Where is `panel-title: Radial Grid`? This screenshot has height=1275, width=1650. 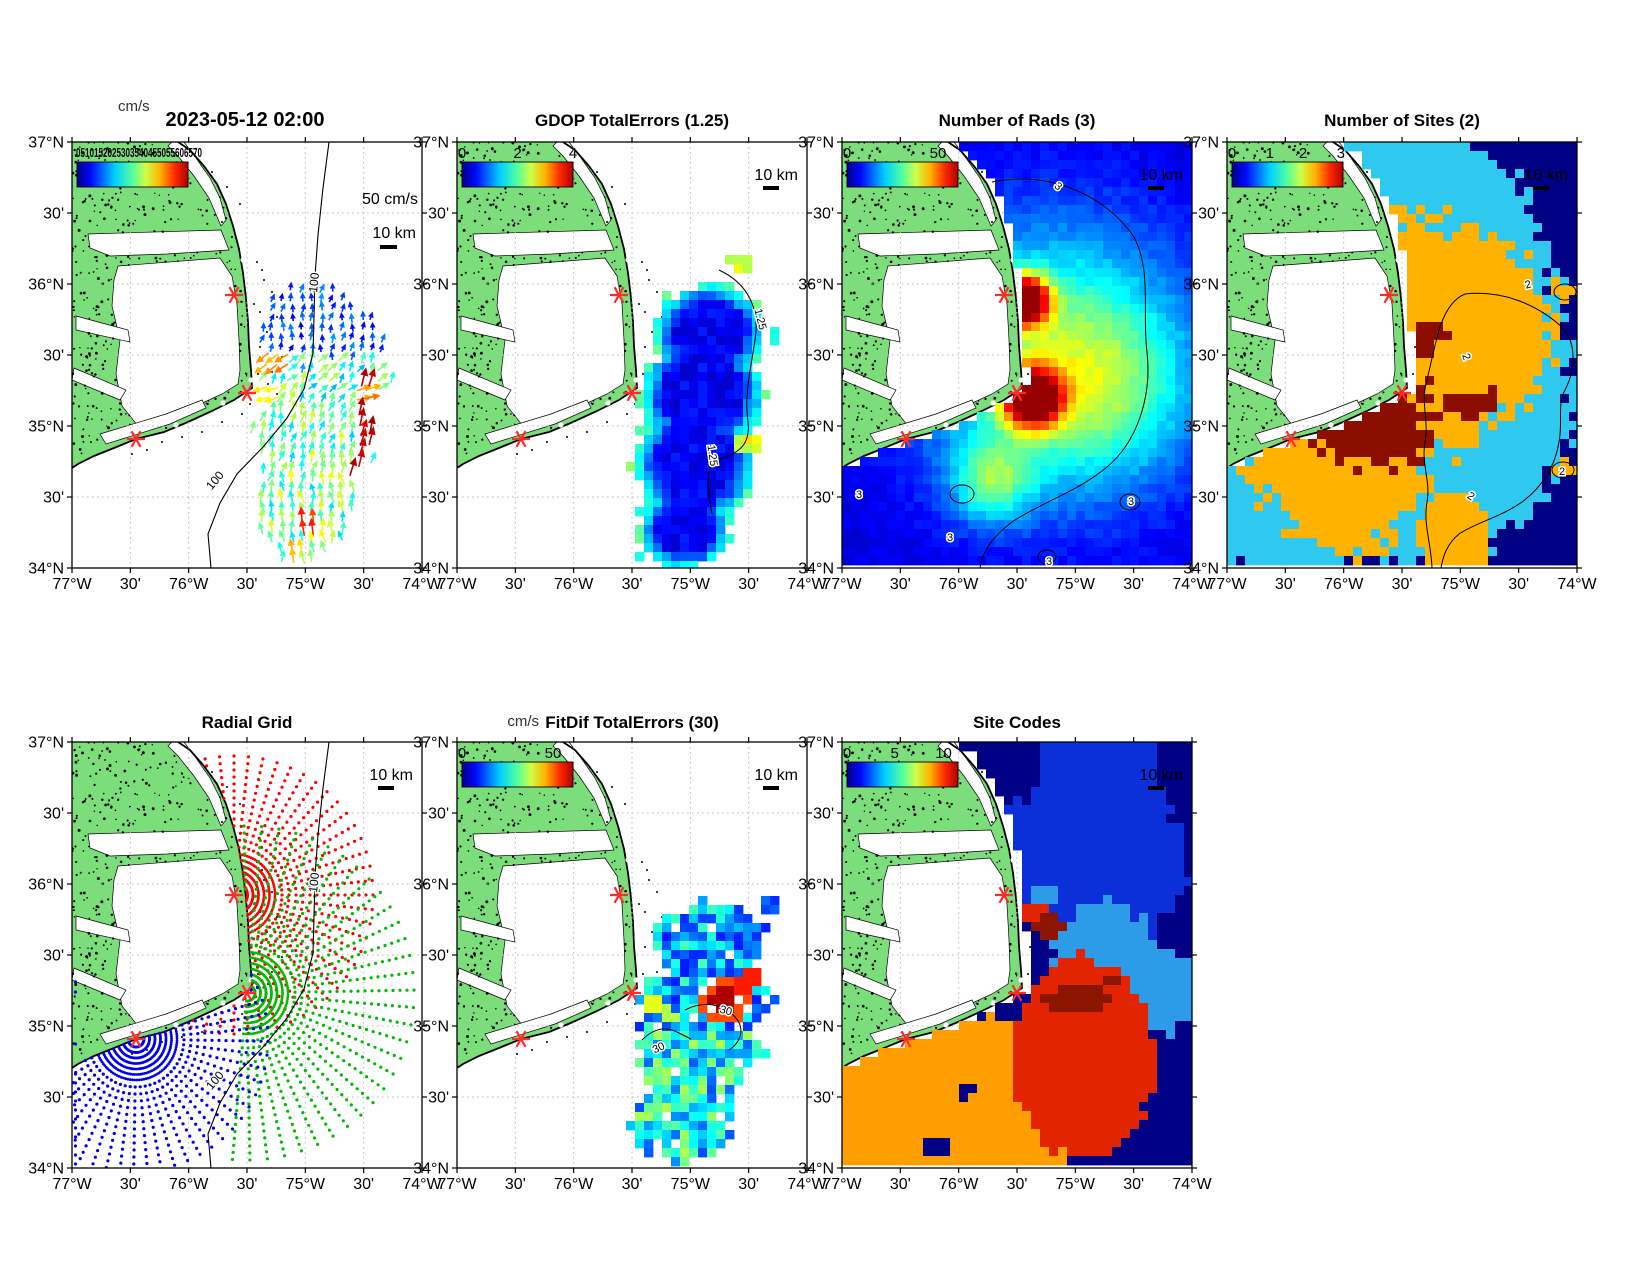 panel-title: Radial Grid is located at coordinates (247, 722).